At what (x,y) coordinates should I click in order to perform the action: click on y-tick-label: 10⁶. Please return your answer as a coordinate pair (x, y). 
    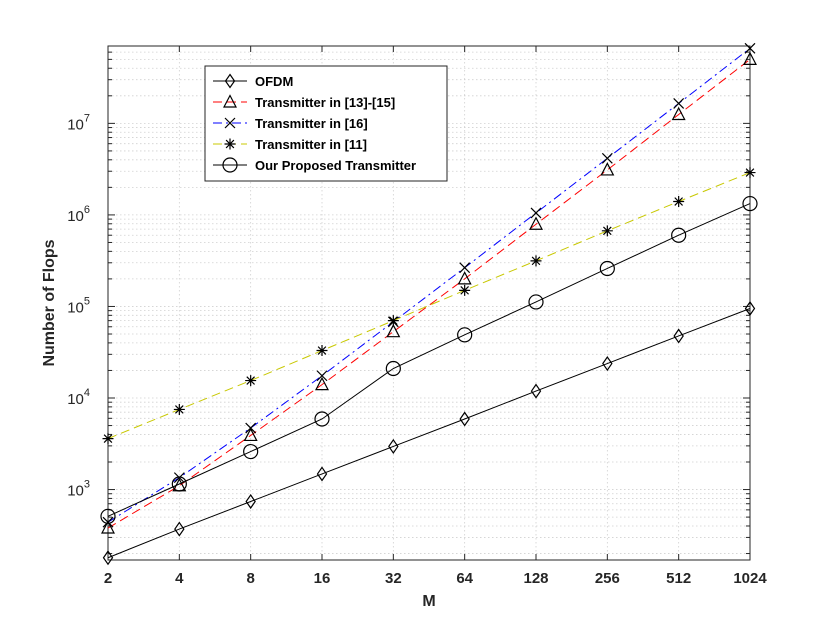
    Looking at the image, I should click on (78, 214).